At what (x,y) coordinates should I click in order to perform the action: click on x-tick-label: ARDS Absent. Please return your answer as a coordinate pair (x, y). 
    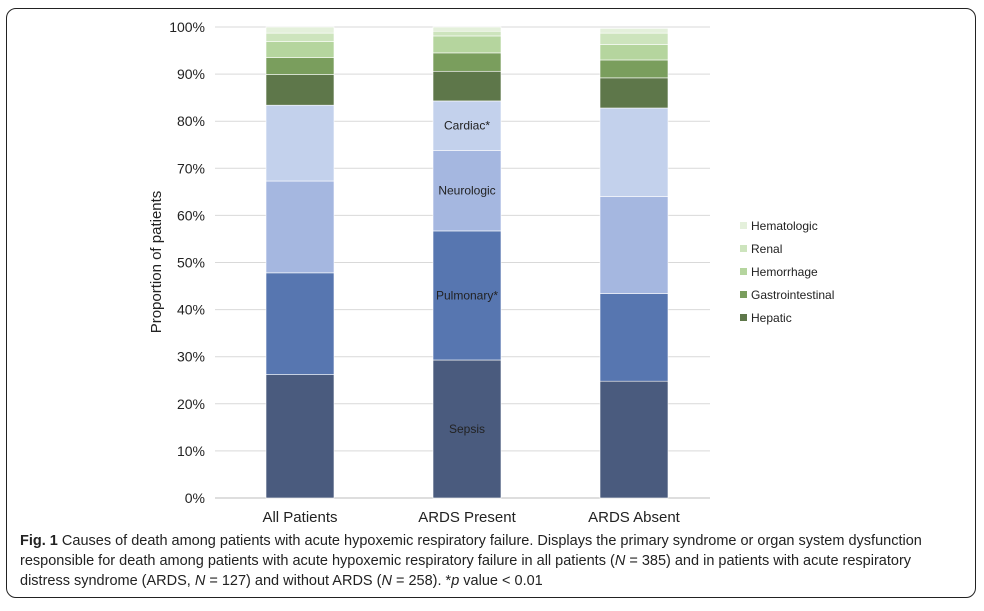
    Looking at the image, I should click on (634, 517).